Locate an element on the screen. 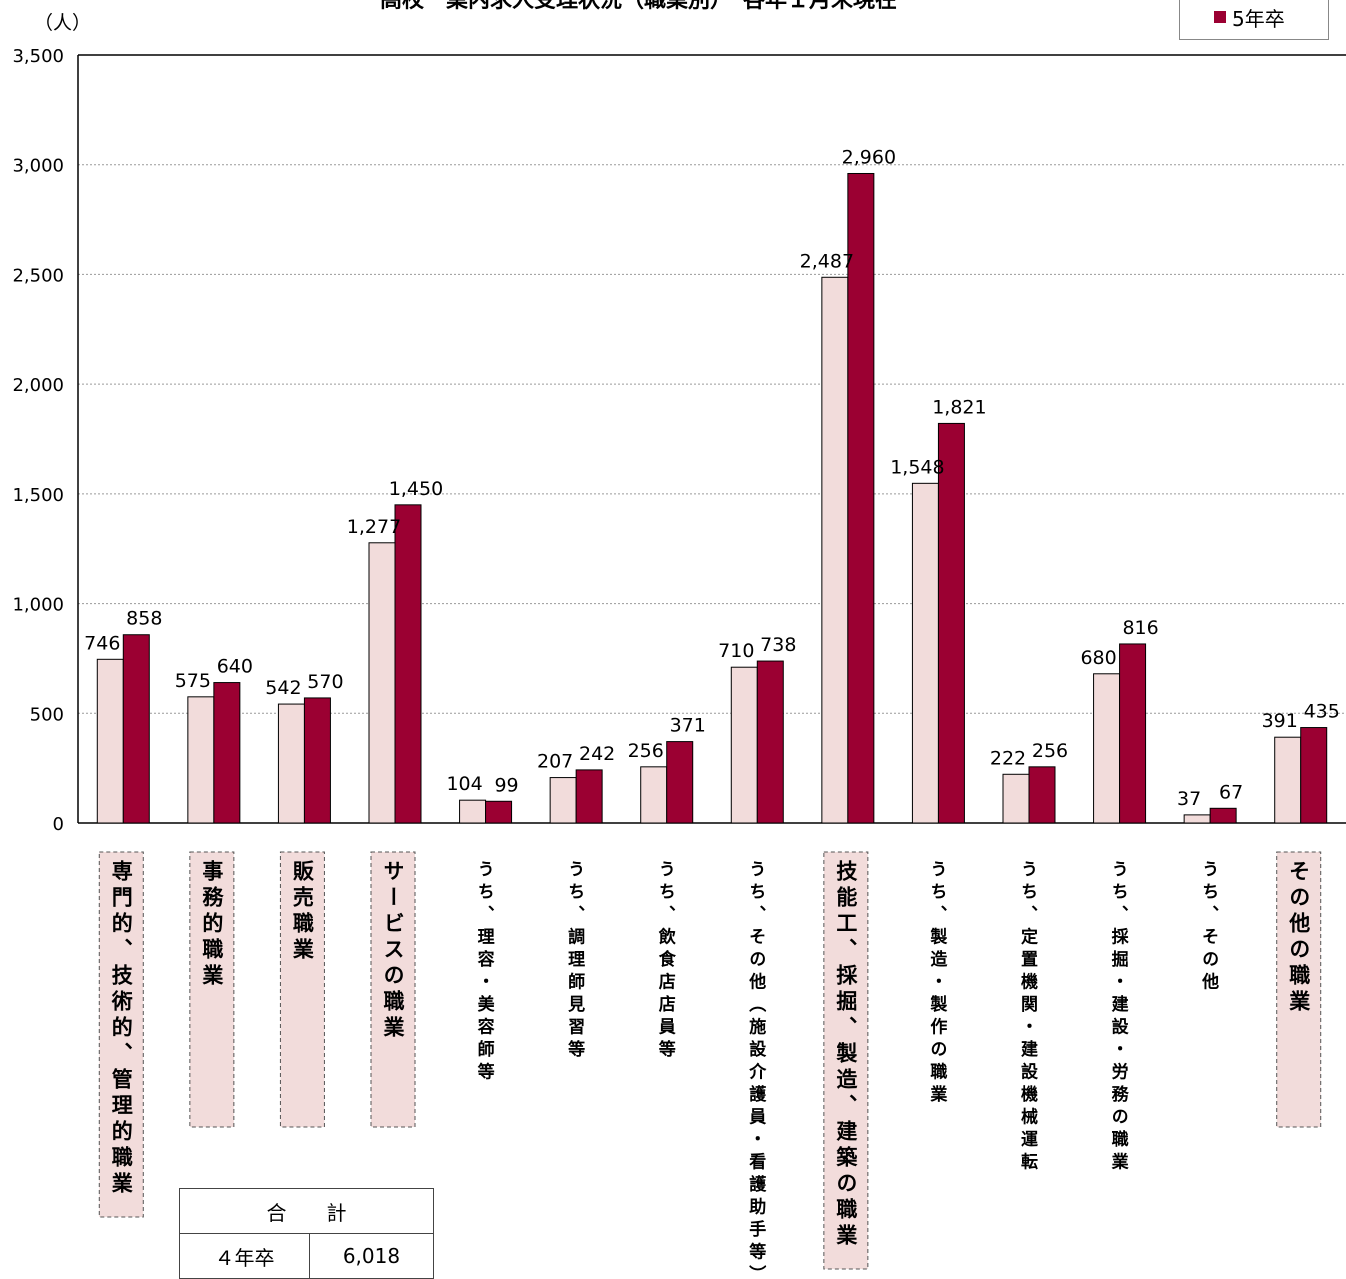  y-tick-label: 3,000 is located at coordinates (38, 166).